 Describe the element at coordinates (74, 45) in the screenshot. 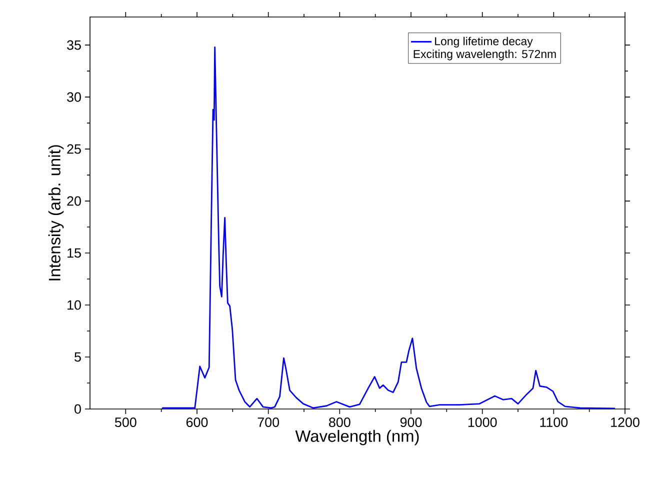

I see `y-tick-label: 35` at that location.